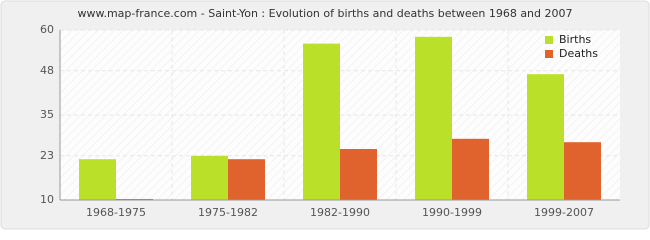 This screenshot has height=240, width=650. I want to click on y-tick-label: 35, so click(47, 114).